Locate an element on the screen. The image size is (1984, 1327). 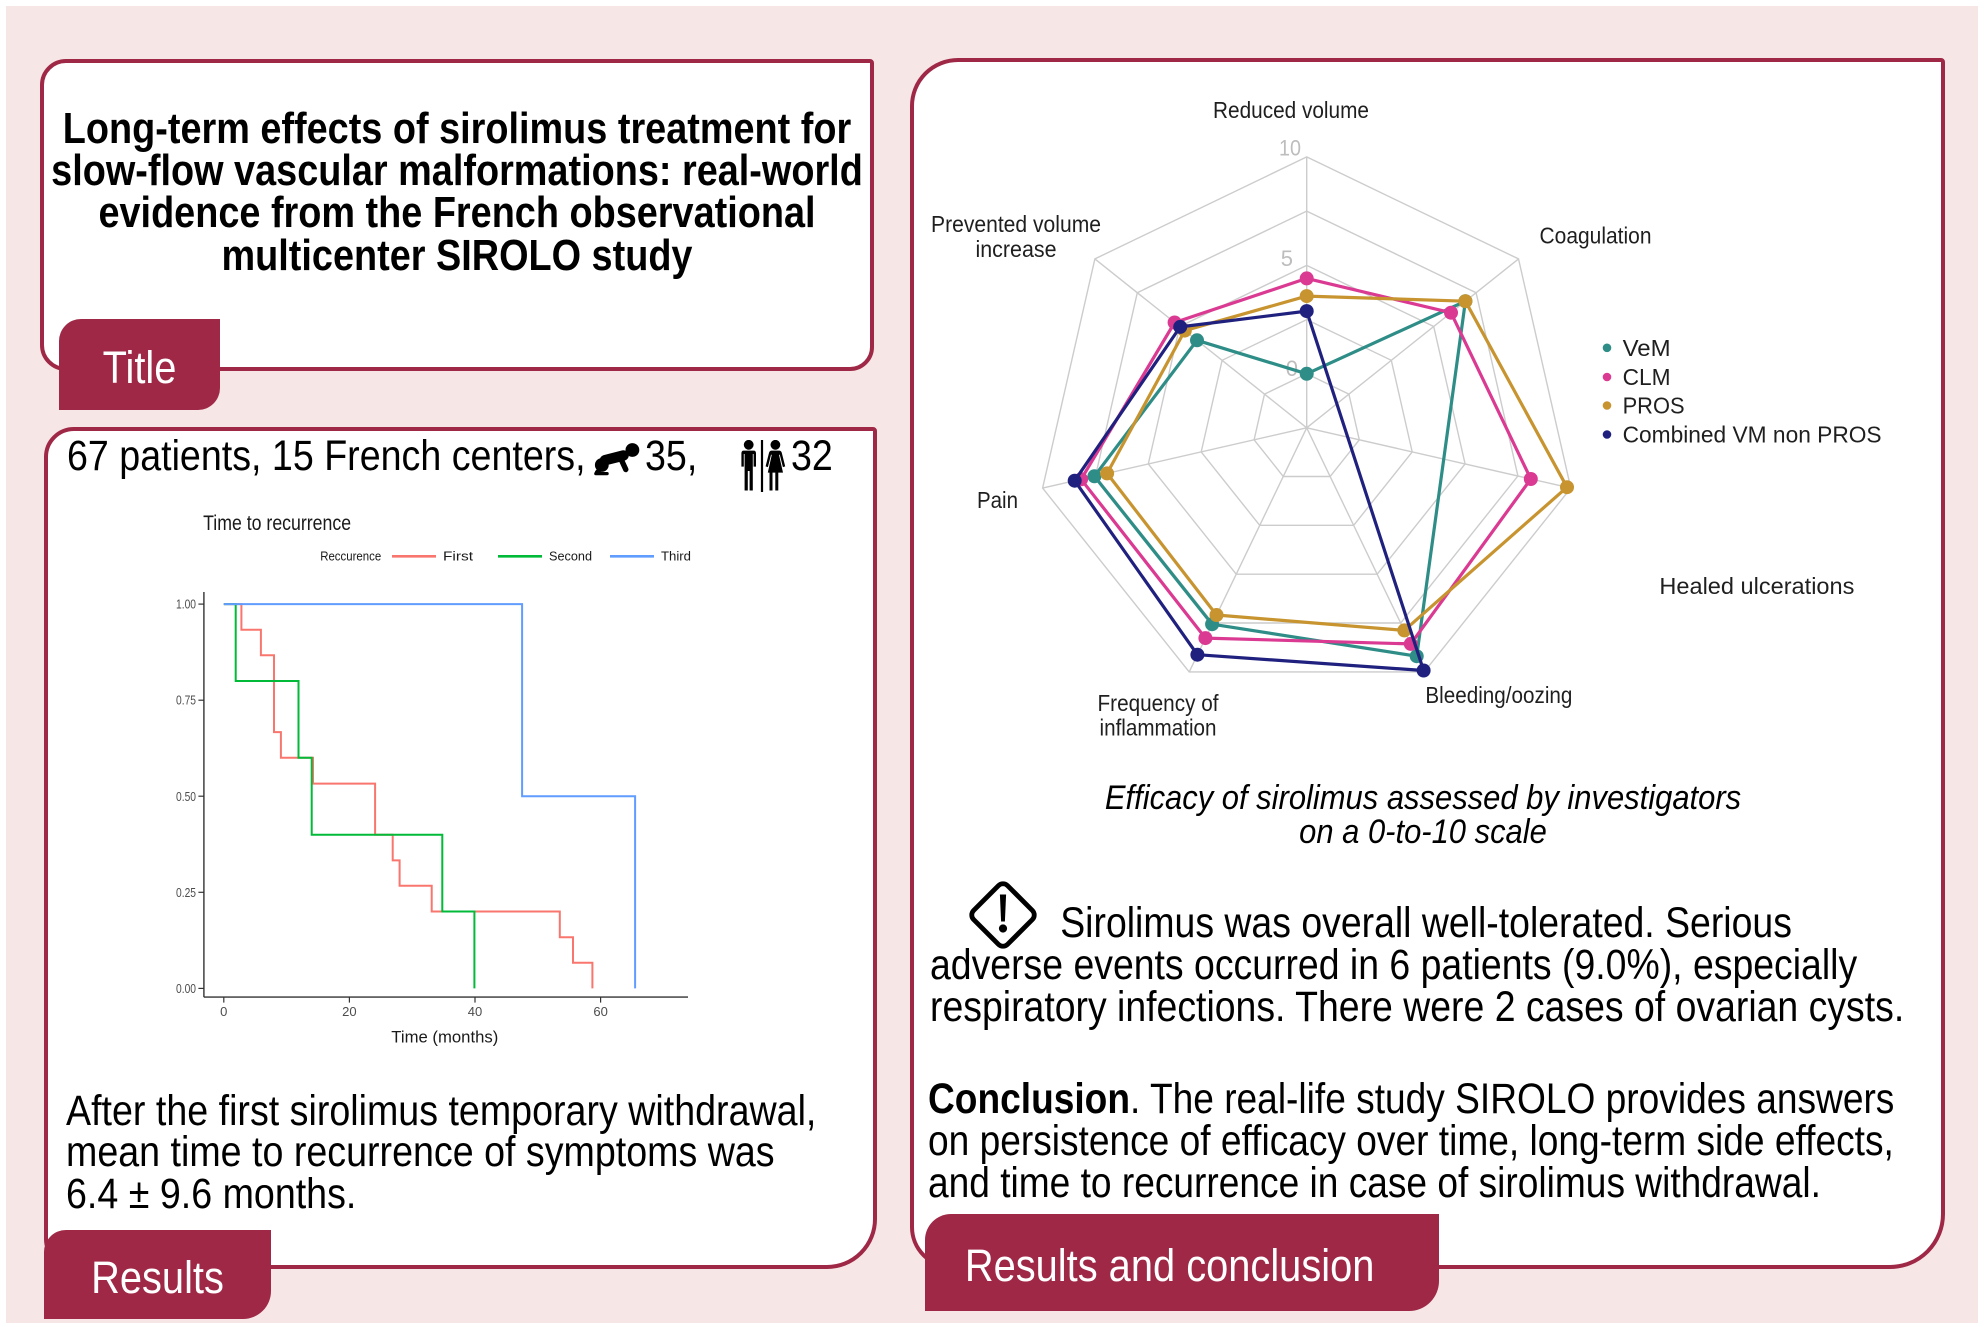
svg-text: 0 is located at coordinates (223, 1011).